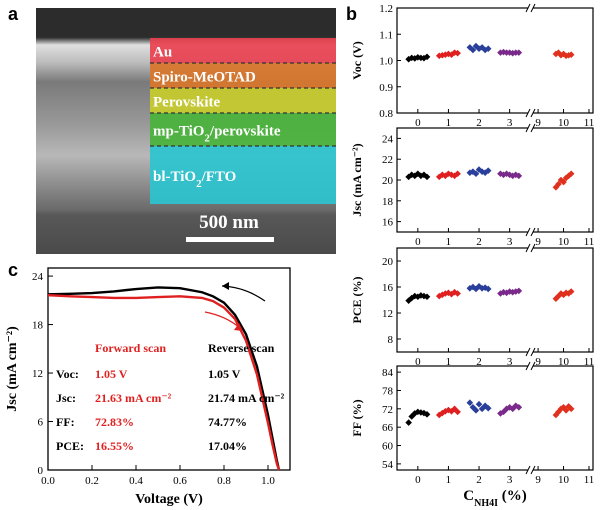 This screenshot has height=510, width=600. Describe the element at coordinates (169, 499) in the screenshot. I see `x-axis-label: Voltage (V)` at that location.